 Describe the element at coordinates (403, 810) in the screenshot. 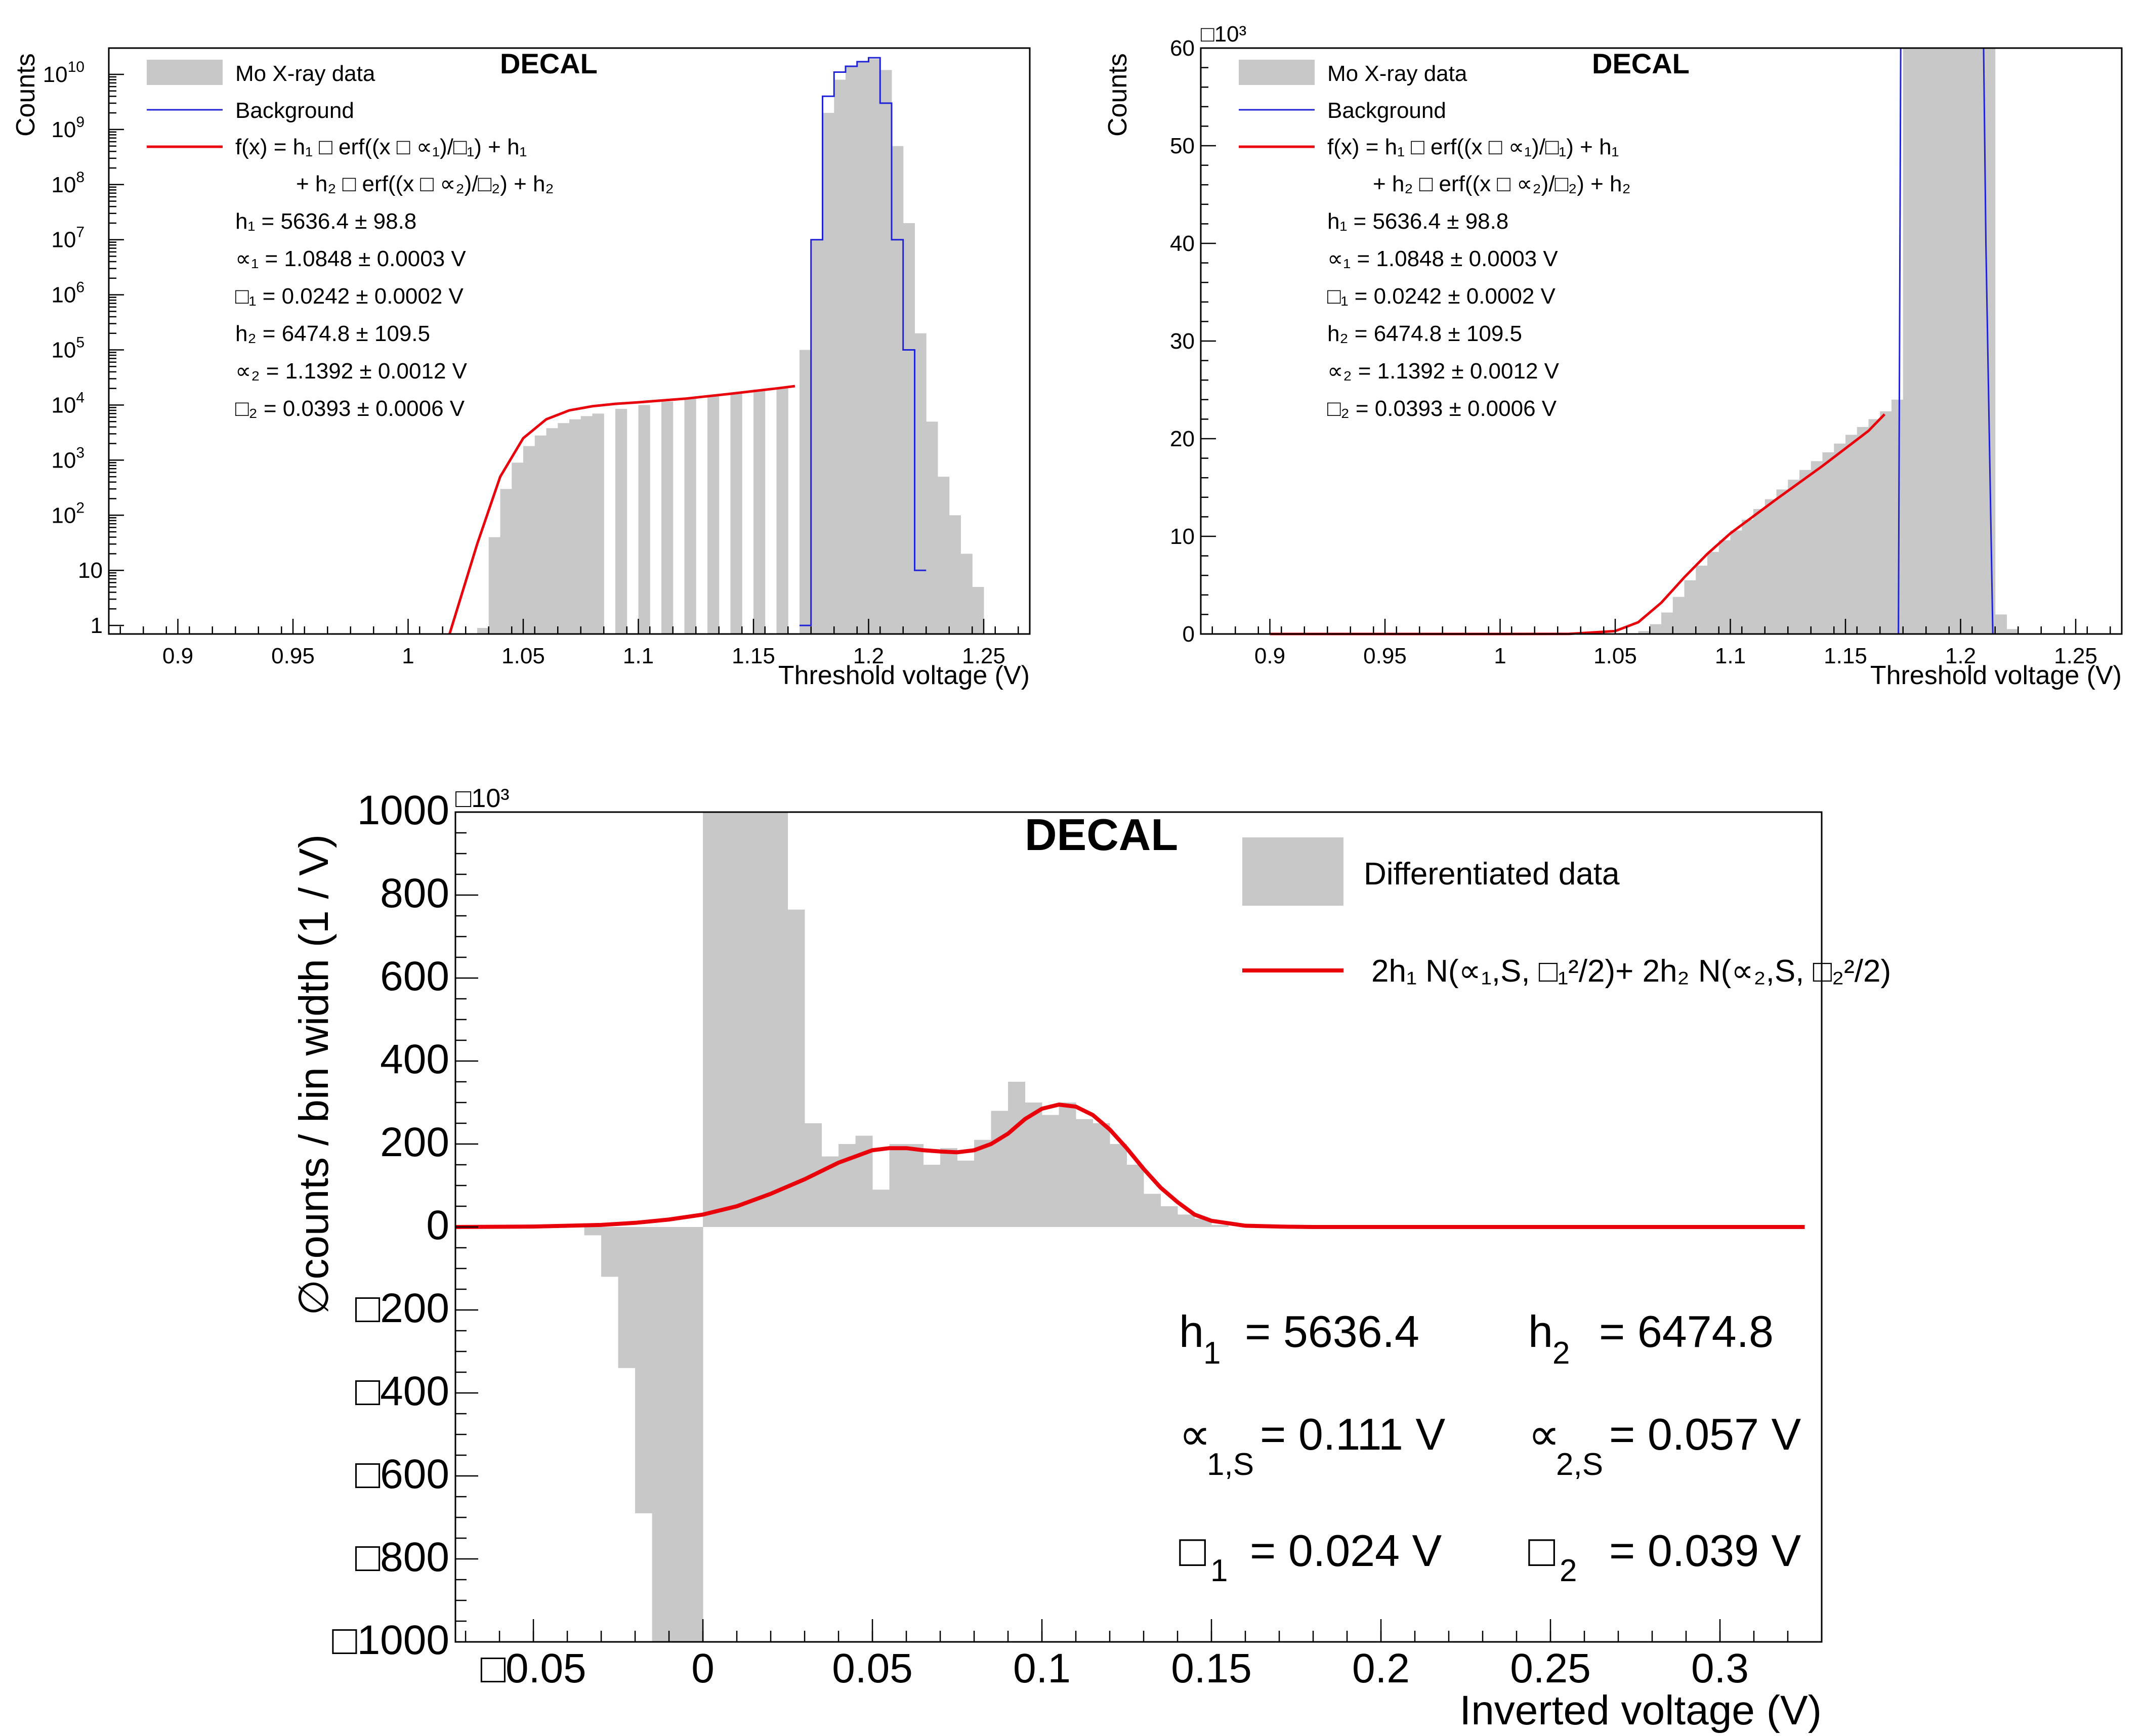

I see `y-tick-label: 1000` at that location.